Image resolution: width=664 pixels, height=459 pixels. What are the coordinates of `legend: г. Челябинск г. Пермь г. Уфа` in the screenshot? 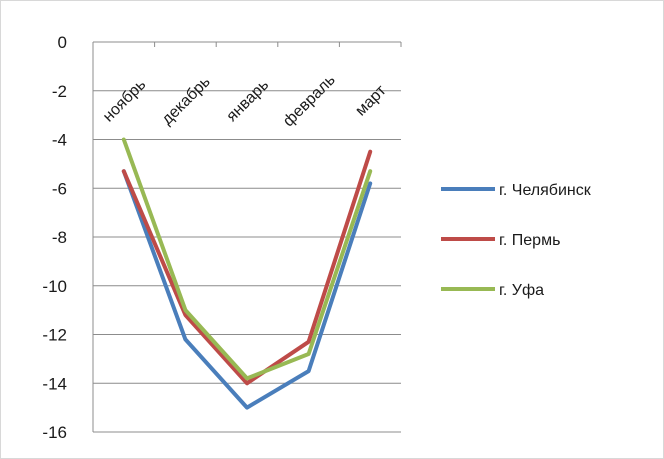 It's located at (516, 240).